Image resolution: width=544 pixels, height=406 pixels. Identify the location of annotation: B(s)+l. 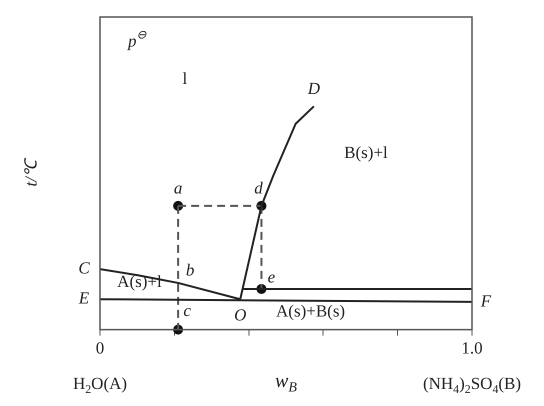
(366, 152).